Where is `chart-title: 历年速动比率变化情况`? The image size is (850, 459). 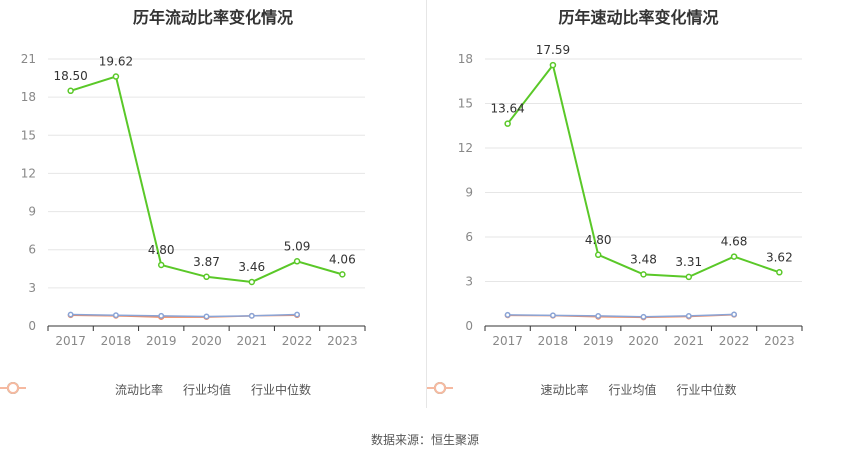 chart-title: 历年速动比率变化情况 is located at coordinates (638, 17).